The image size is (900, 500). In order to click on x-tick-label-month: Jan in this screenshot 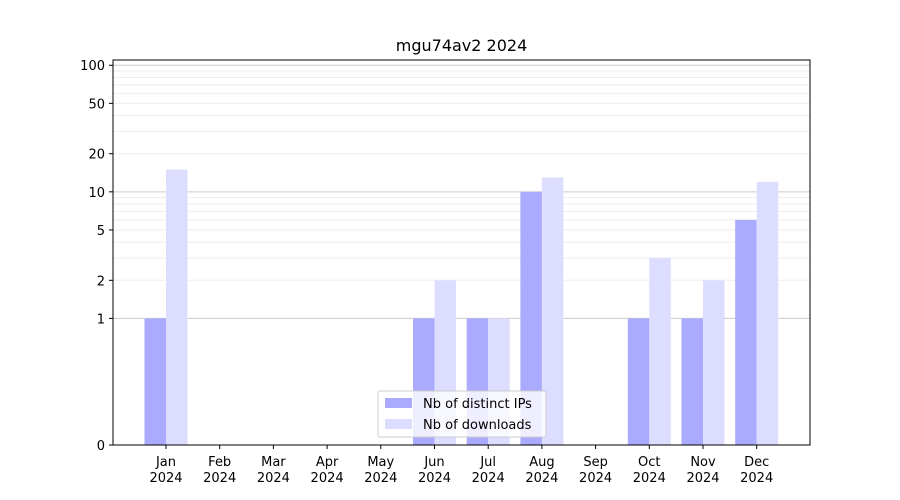, I will do `click(165, 462)`.